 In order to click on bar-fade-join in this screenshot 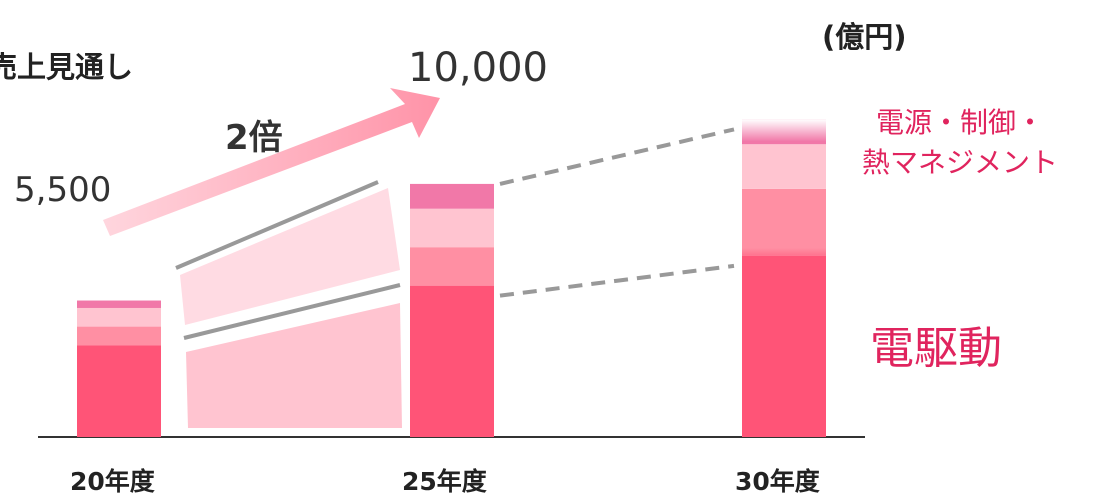, I will do `click(784, 255)`.